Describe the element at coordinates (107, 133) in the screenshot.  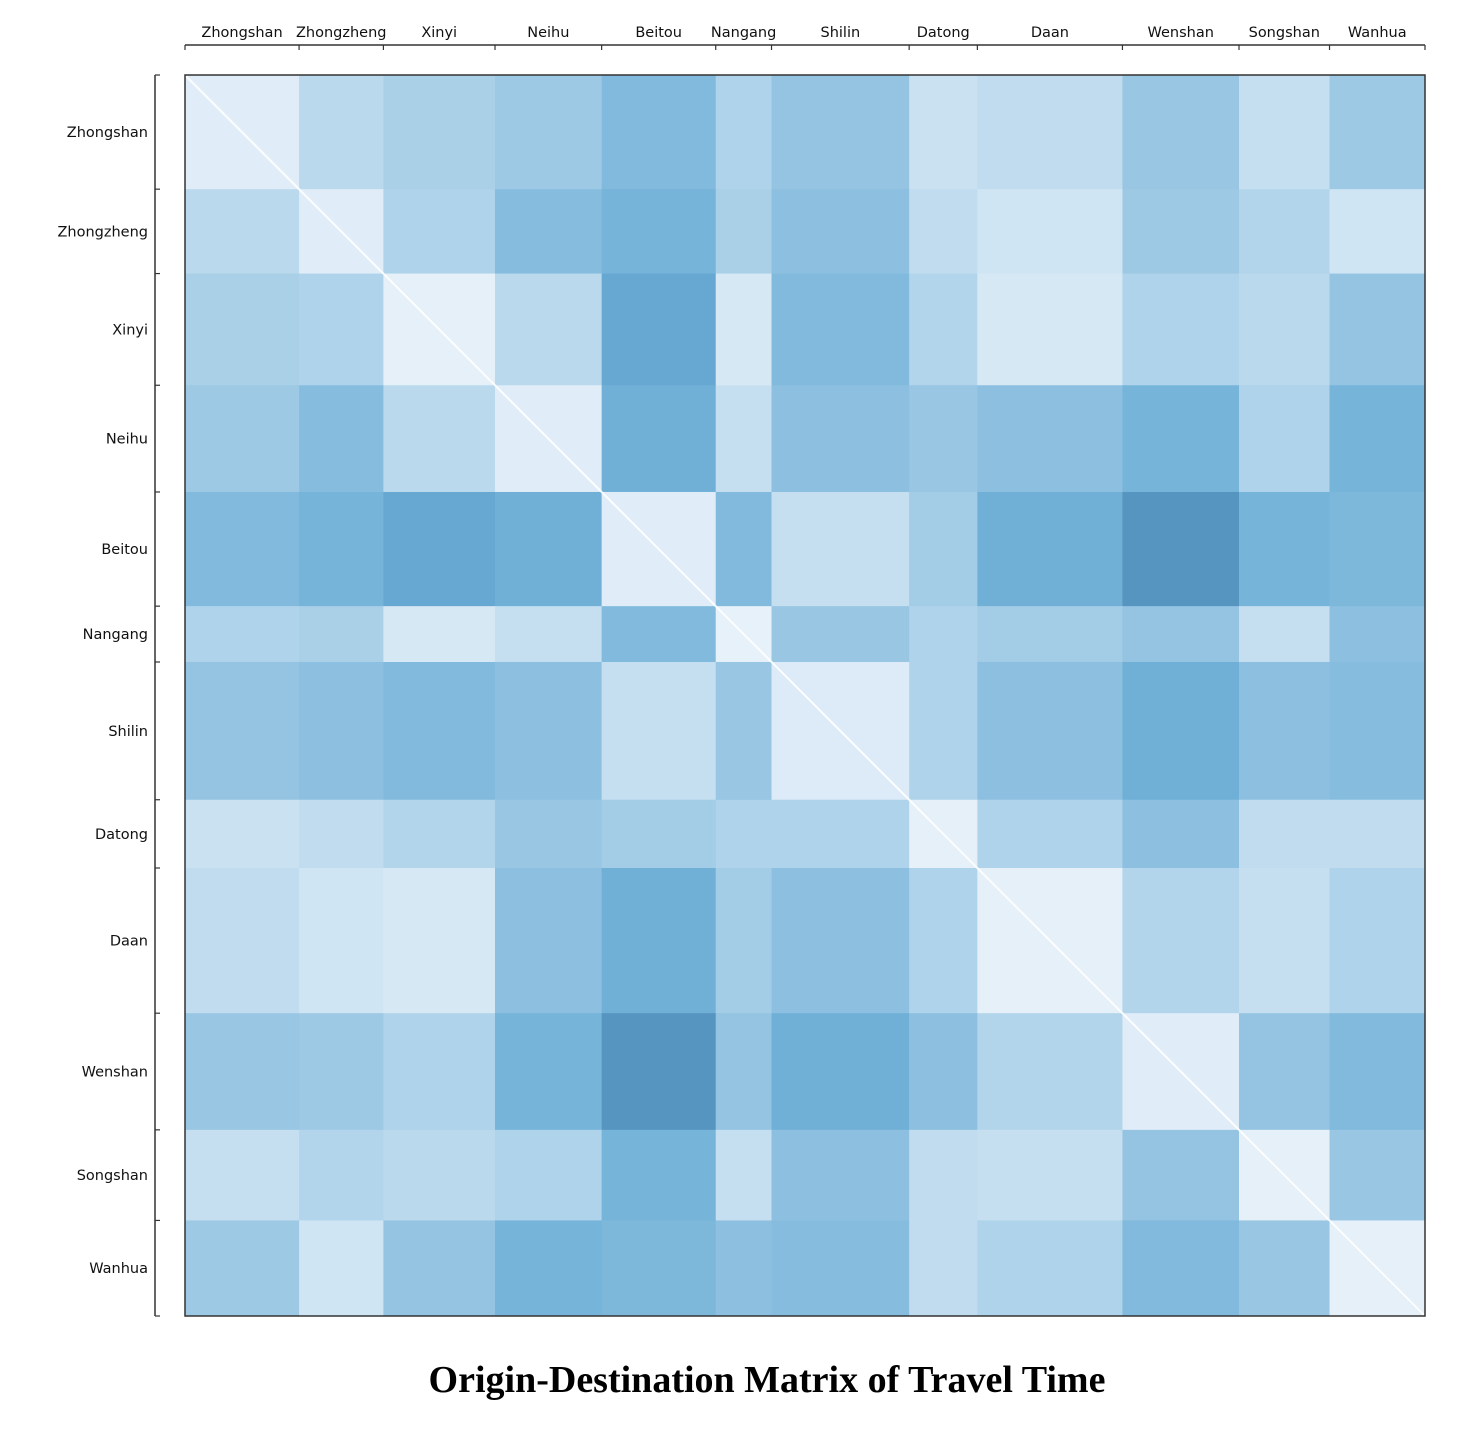
I see `left-tick-label: Zhongshan` at that location.